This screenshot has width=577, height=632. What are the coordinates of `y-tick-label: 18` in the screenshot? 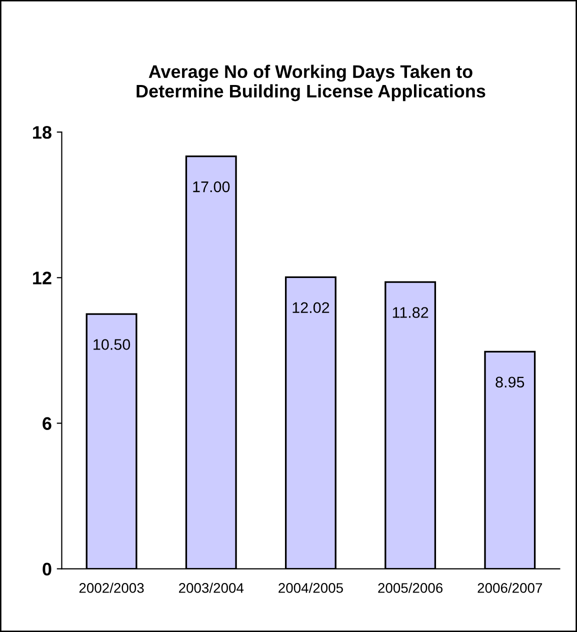 It's located at (42, 132).